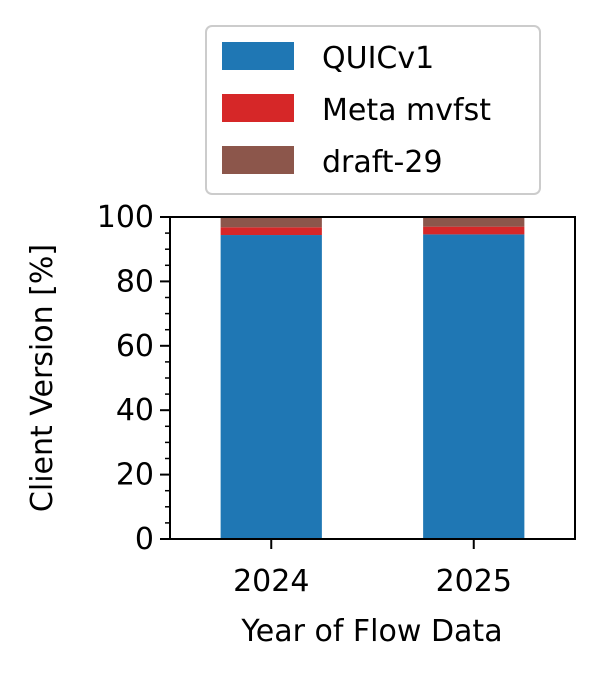 This screenshot has height=676, width=602. What do you see at coordinates (371, 631) in the screenshot?
I see `x-axis-label: Year of Flow Data` at bounding box center [371, 631].